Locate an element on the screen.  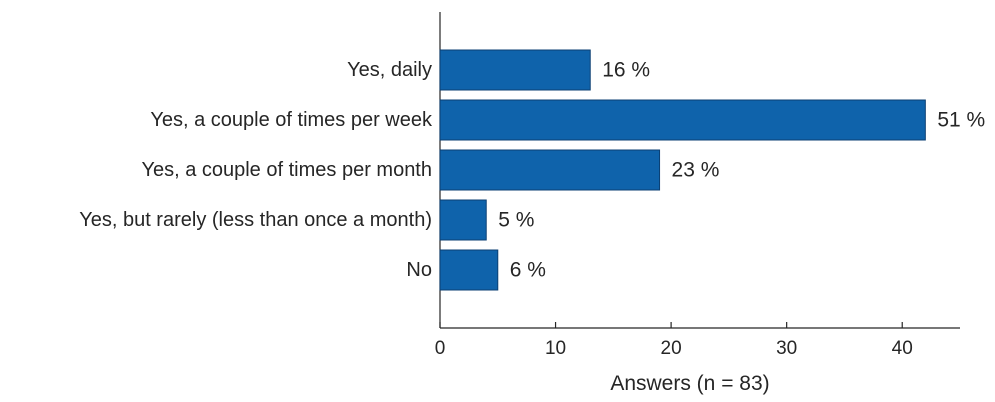
category-label-3: Yes, a couple of times per month is located at coordinates (286, 170).